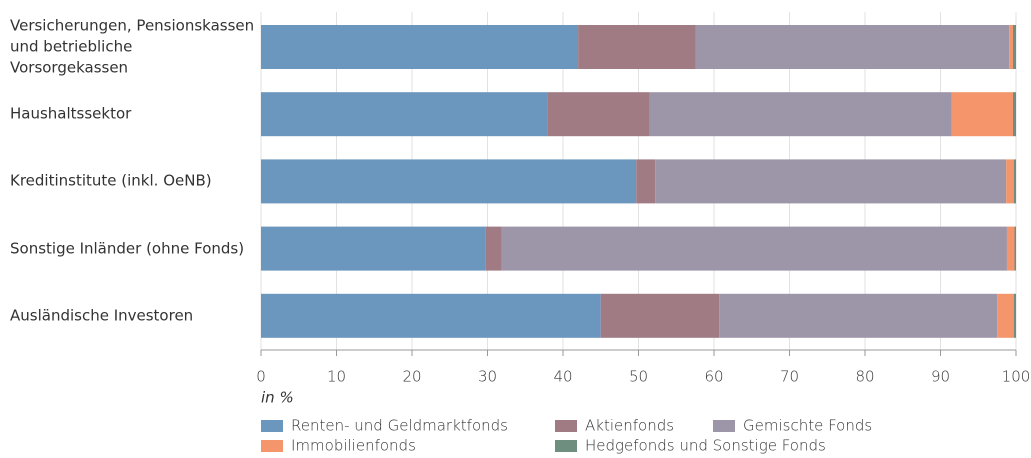 The width and height of the screenshot is (1031, 458). What do you see at coordinates (411, 377) in the screenshot?
I see `x-tick-label: 20` at bounding box center [411, 377].